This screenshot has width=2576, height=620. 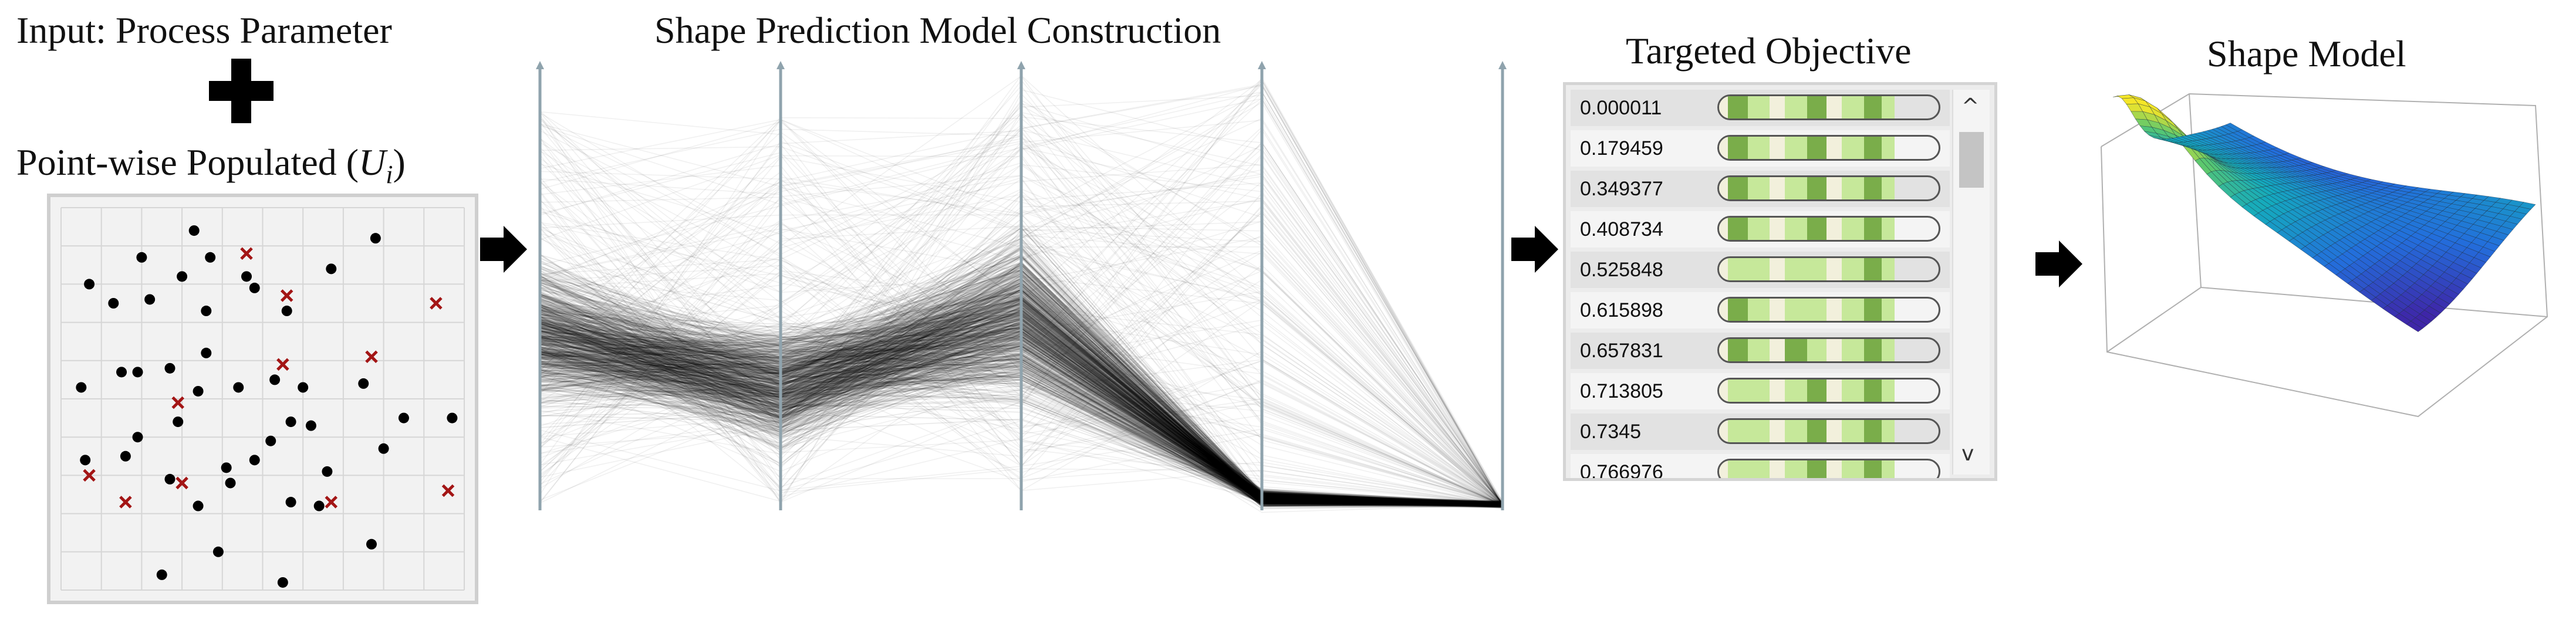 I want to click on objective-value: 0.000011, so click(x=1621, y=108).